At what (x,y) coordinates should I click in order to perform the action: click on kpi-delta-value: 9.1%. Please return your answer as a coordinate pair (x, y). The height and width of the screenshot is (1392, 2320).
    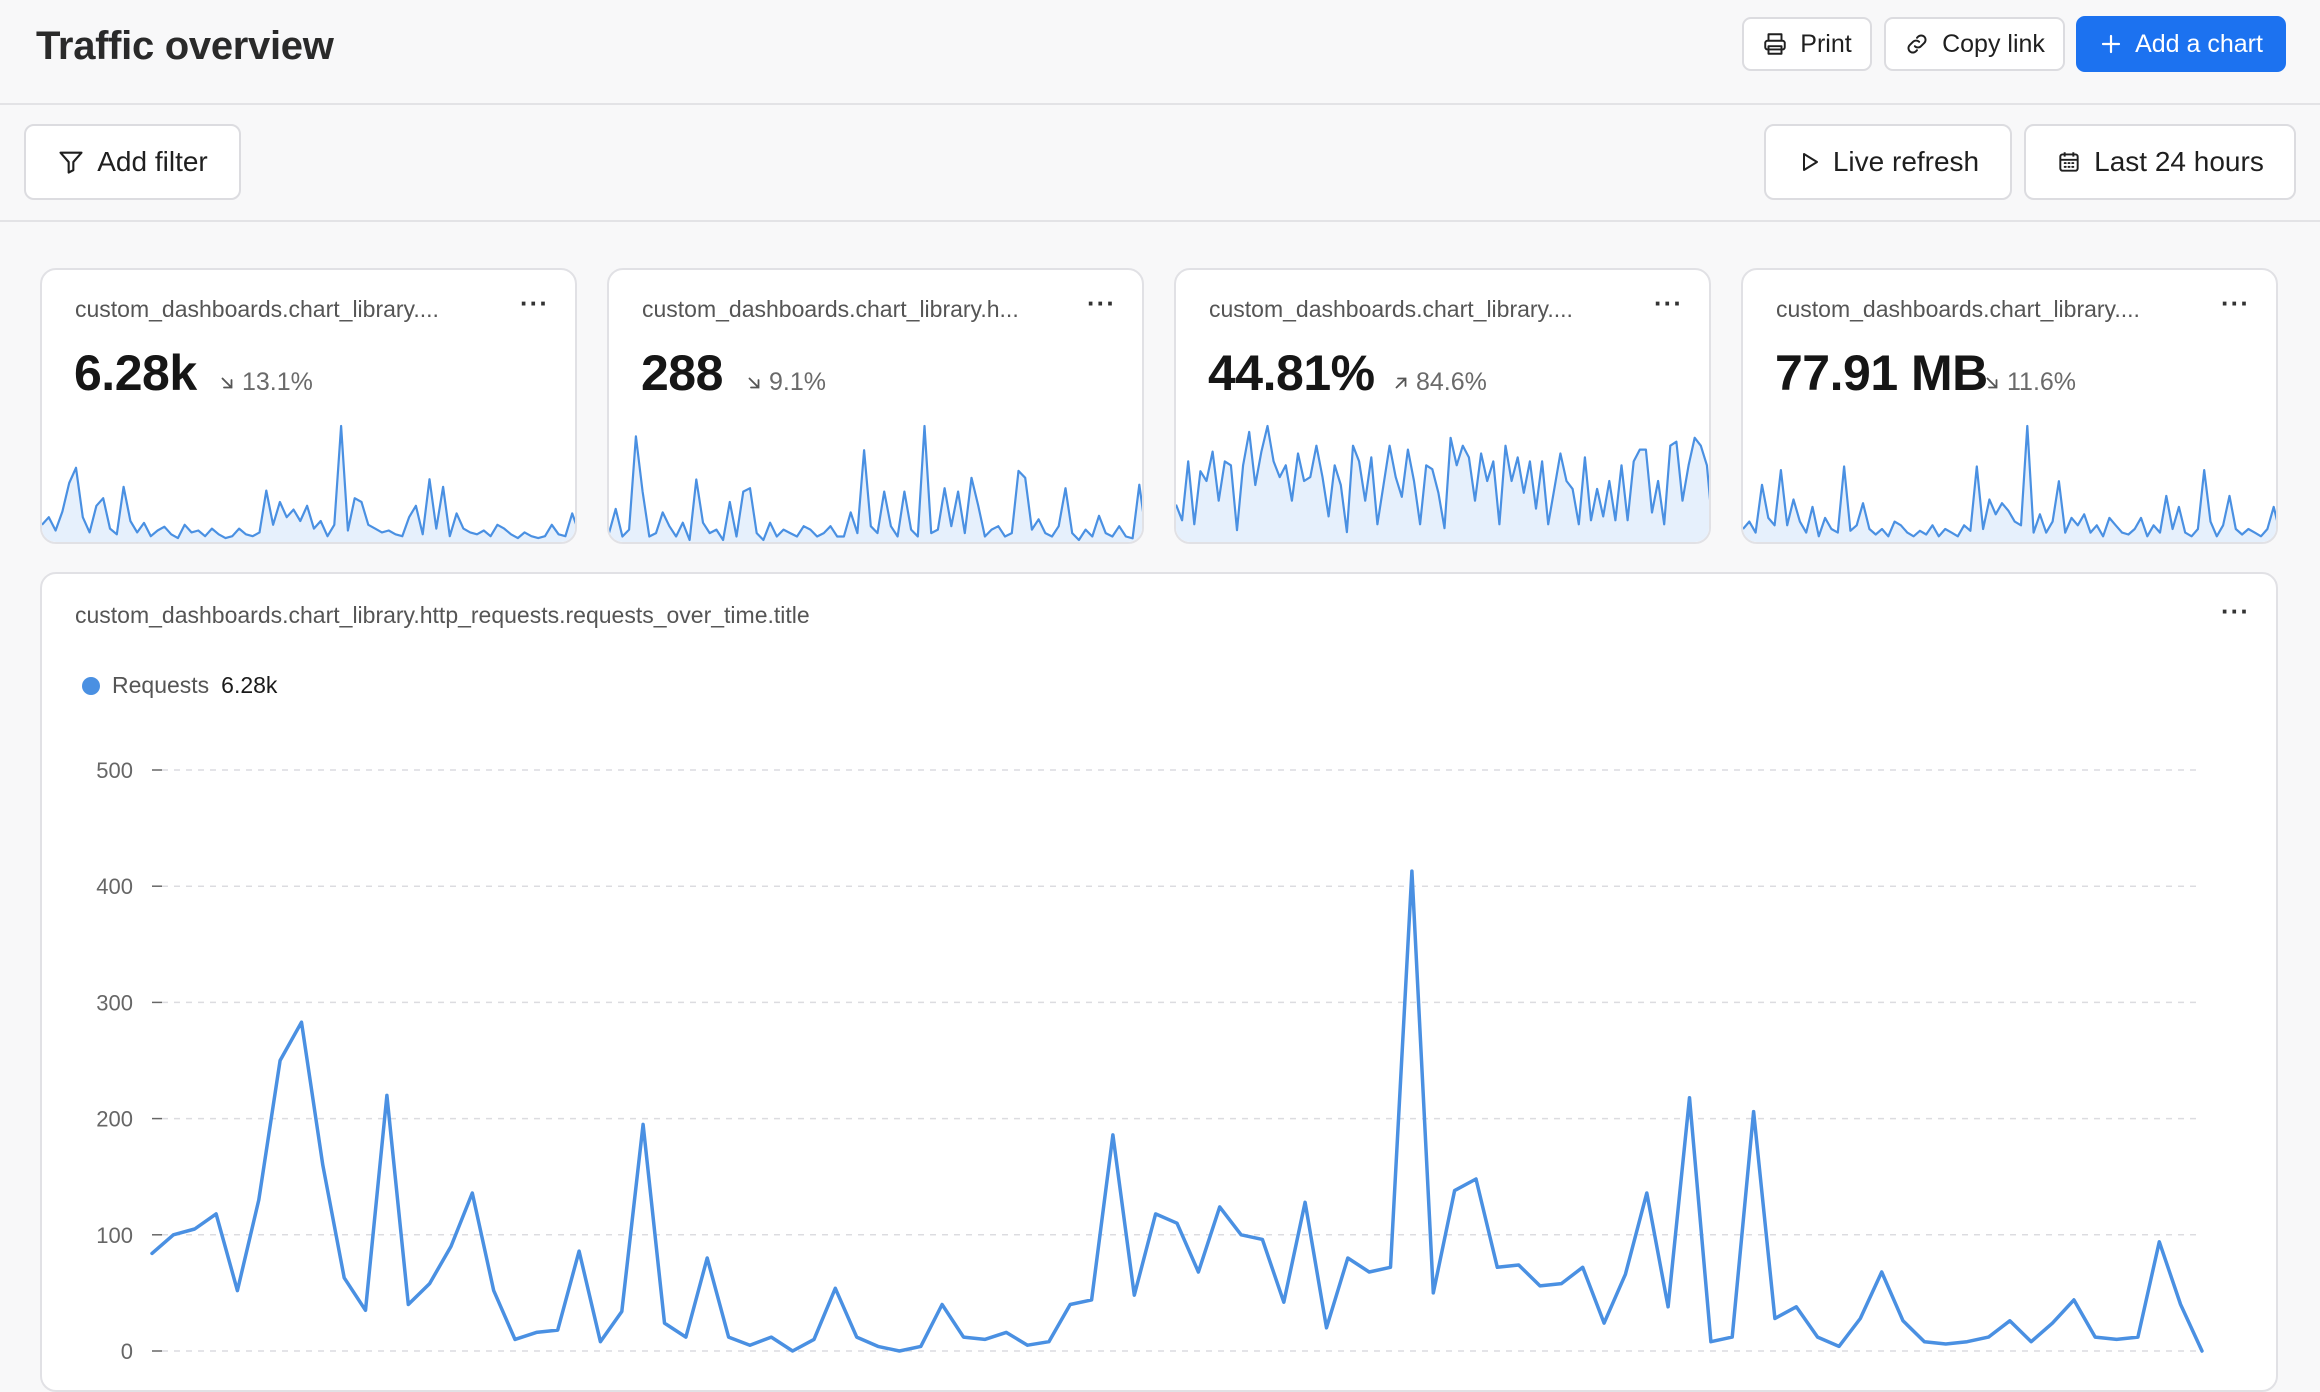
    Looking at the image, I should click on (797, 382).